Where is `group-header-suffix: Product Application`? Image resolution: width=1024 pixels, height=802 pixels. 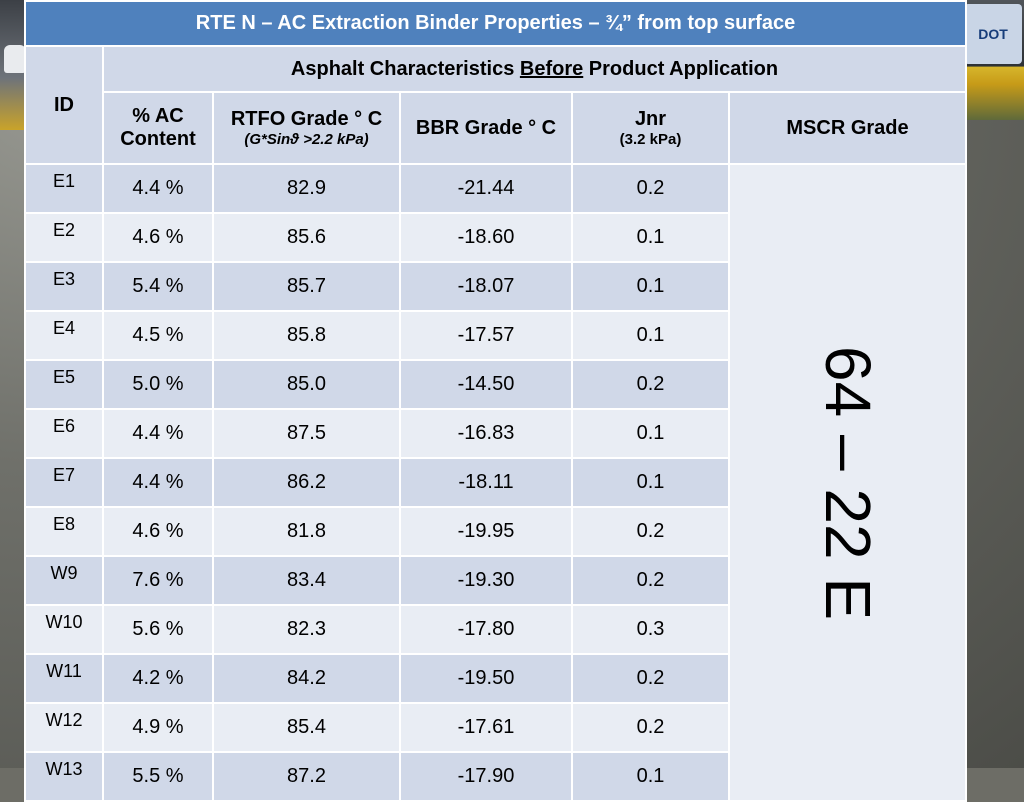
group-header-suffix: Product Application is located at coordinates (681, 68).